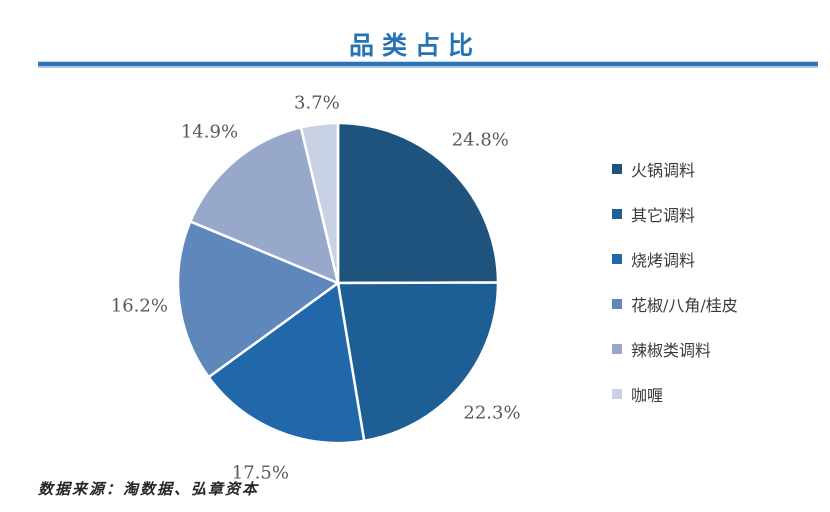 This screenshot has height=512, width=830. What do you see at coordinates (209, 132) in the screenshot?
I see `pie-data-label-4: 14.9%` at bounding box center [209, 132].